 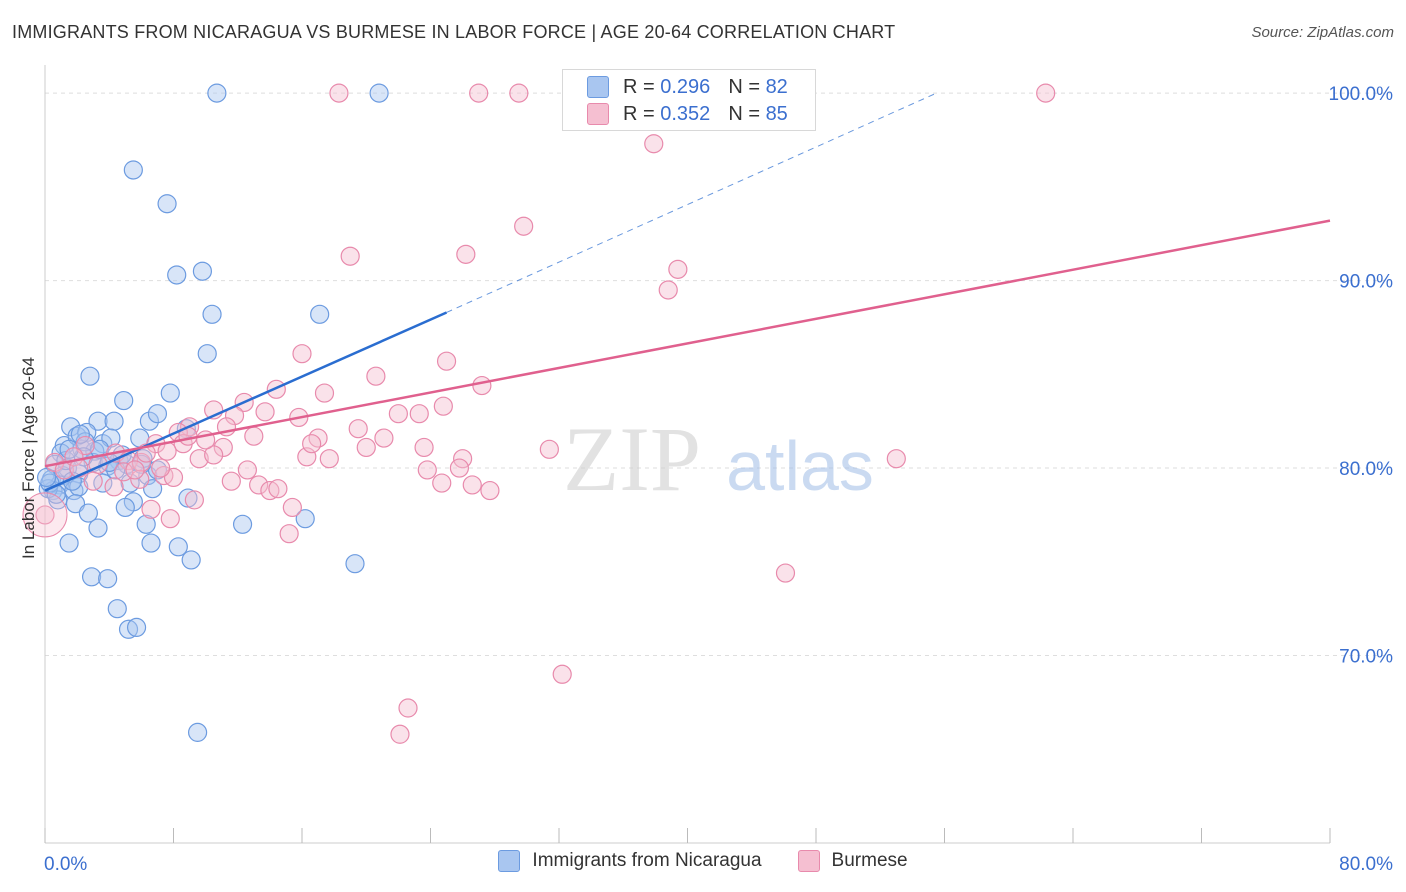 What do you see at coordinates (28, 458) in the screenshot?
I see `y-axis-label: In Labor Force | Age 20-64` at bounding box center [28, 458].